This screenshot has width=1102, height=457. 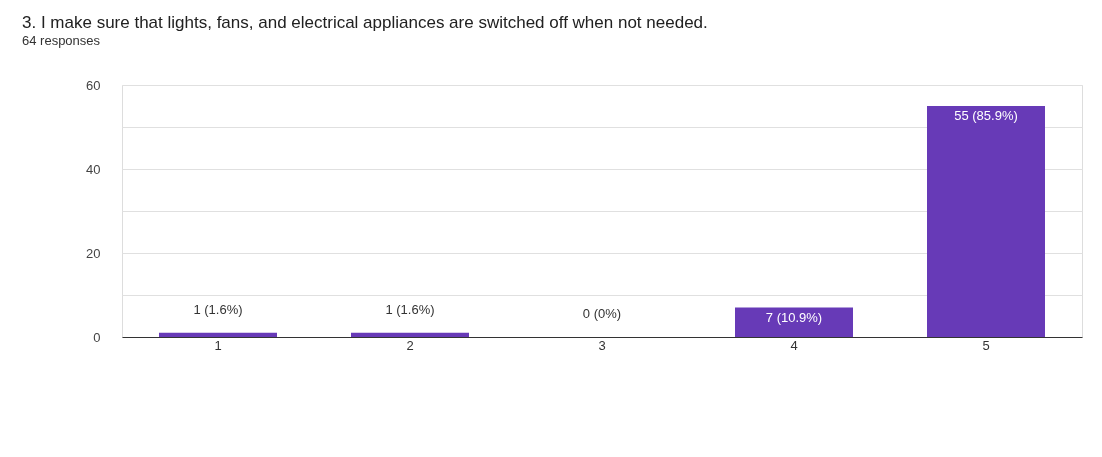 What do you see at coordinates (365, 22) in the screenshot?
I see `chart-title: 3. I make sure that lights, fans, and electrical appliances are switched off when not needed.` at bounding box center [365, 22].